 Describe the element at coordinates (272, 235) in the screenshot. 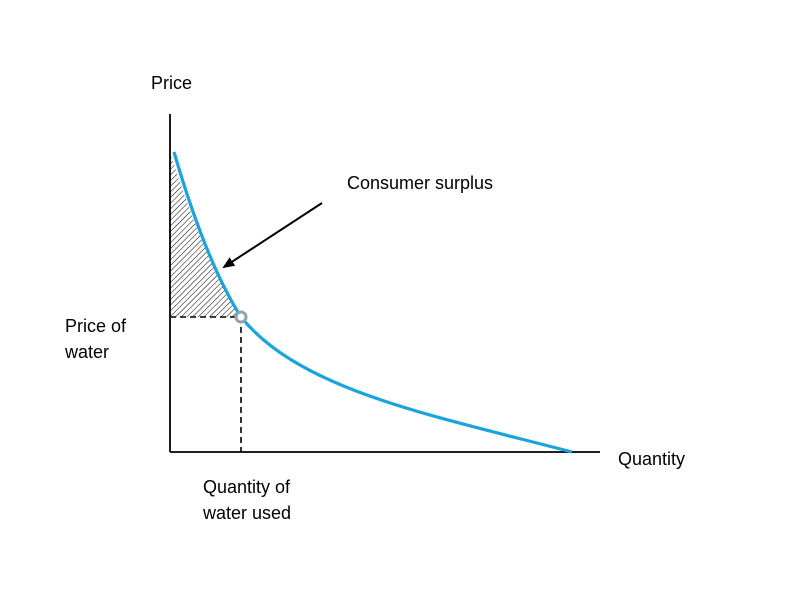

I see `annotation-arrow` at that location.